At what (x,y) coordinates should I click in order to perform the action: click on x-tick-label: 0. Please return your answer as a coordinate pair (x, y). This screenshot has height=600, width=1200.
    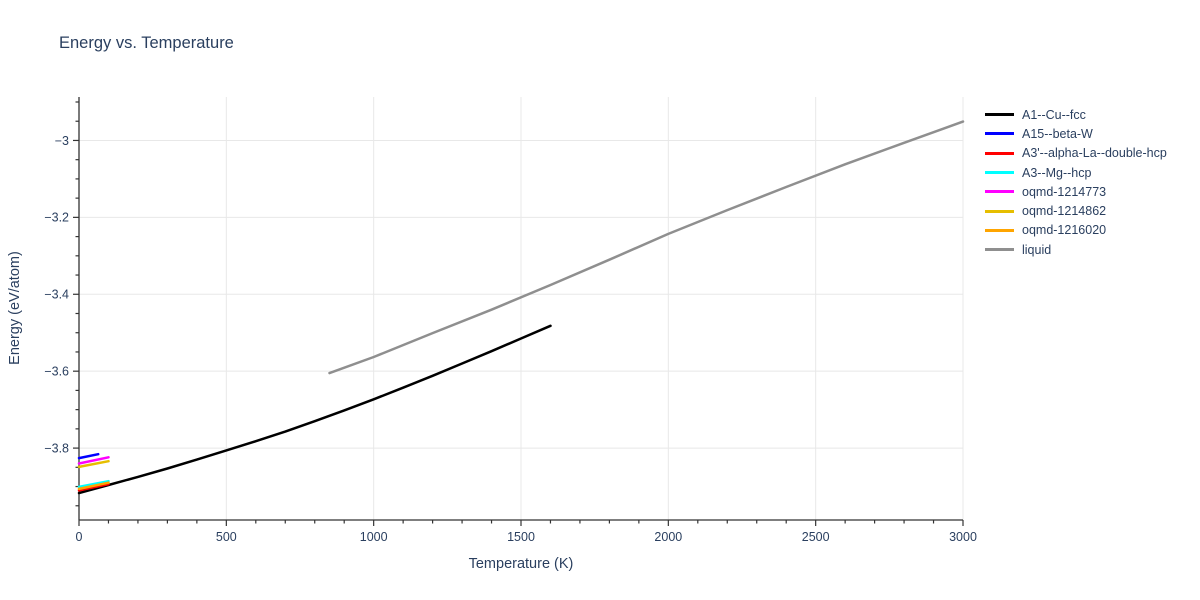
    Looking at the image, I should click on (79, 537).